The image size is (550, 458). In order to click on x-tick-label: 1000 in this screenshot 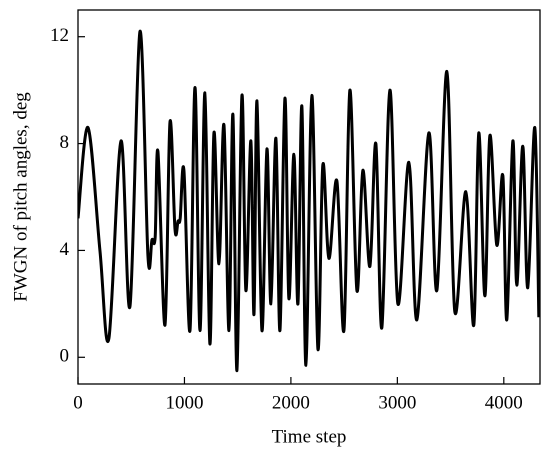, I will do `click(184, 402)`.